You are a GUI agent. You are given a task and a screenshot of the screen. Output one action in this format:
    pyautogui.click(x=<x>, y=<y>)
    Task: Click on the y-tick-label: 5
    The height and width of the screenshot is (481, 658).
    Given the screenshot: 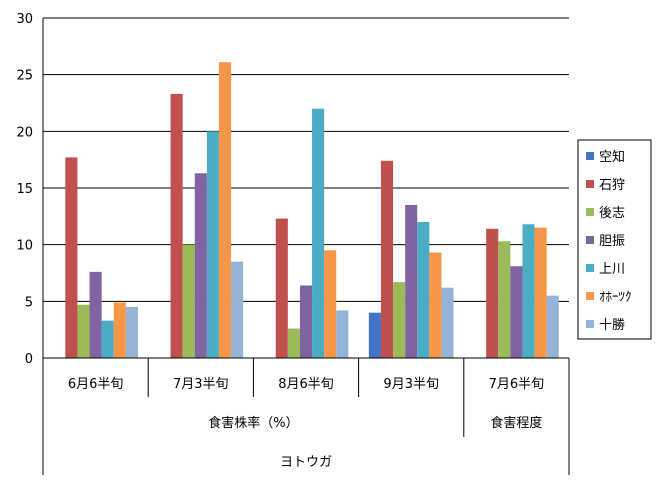 What is the action you would take?
    pyautogui.click(x=29, y=302)
    